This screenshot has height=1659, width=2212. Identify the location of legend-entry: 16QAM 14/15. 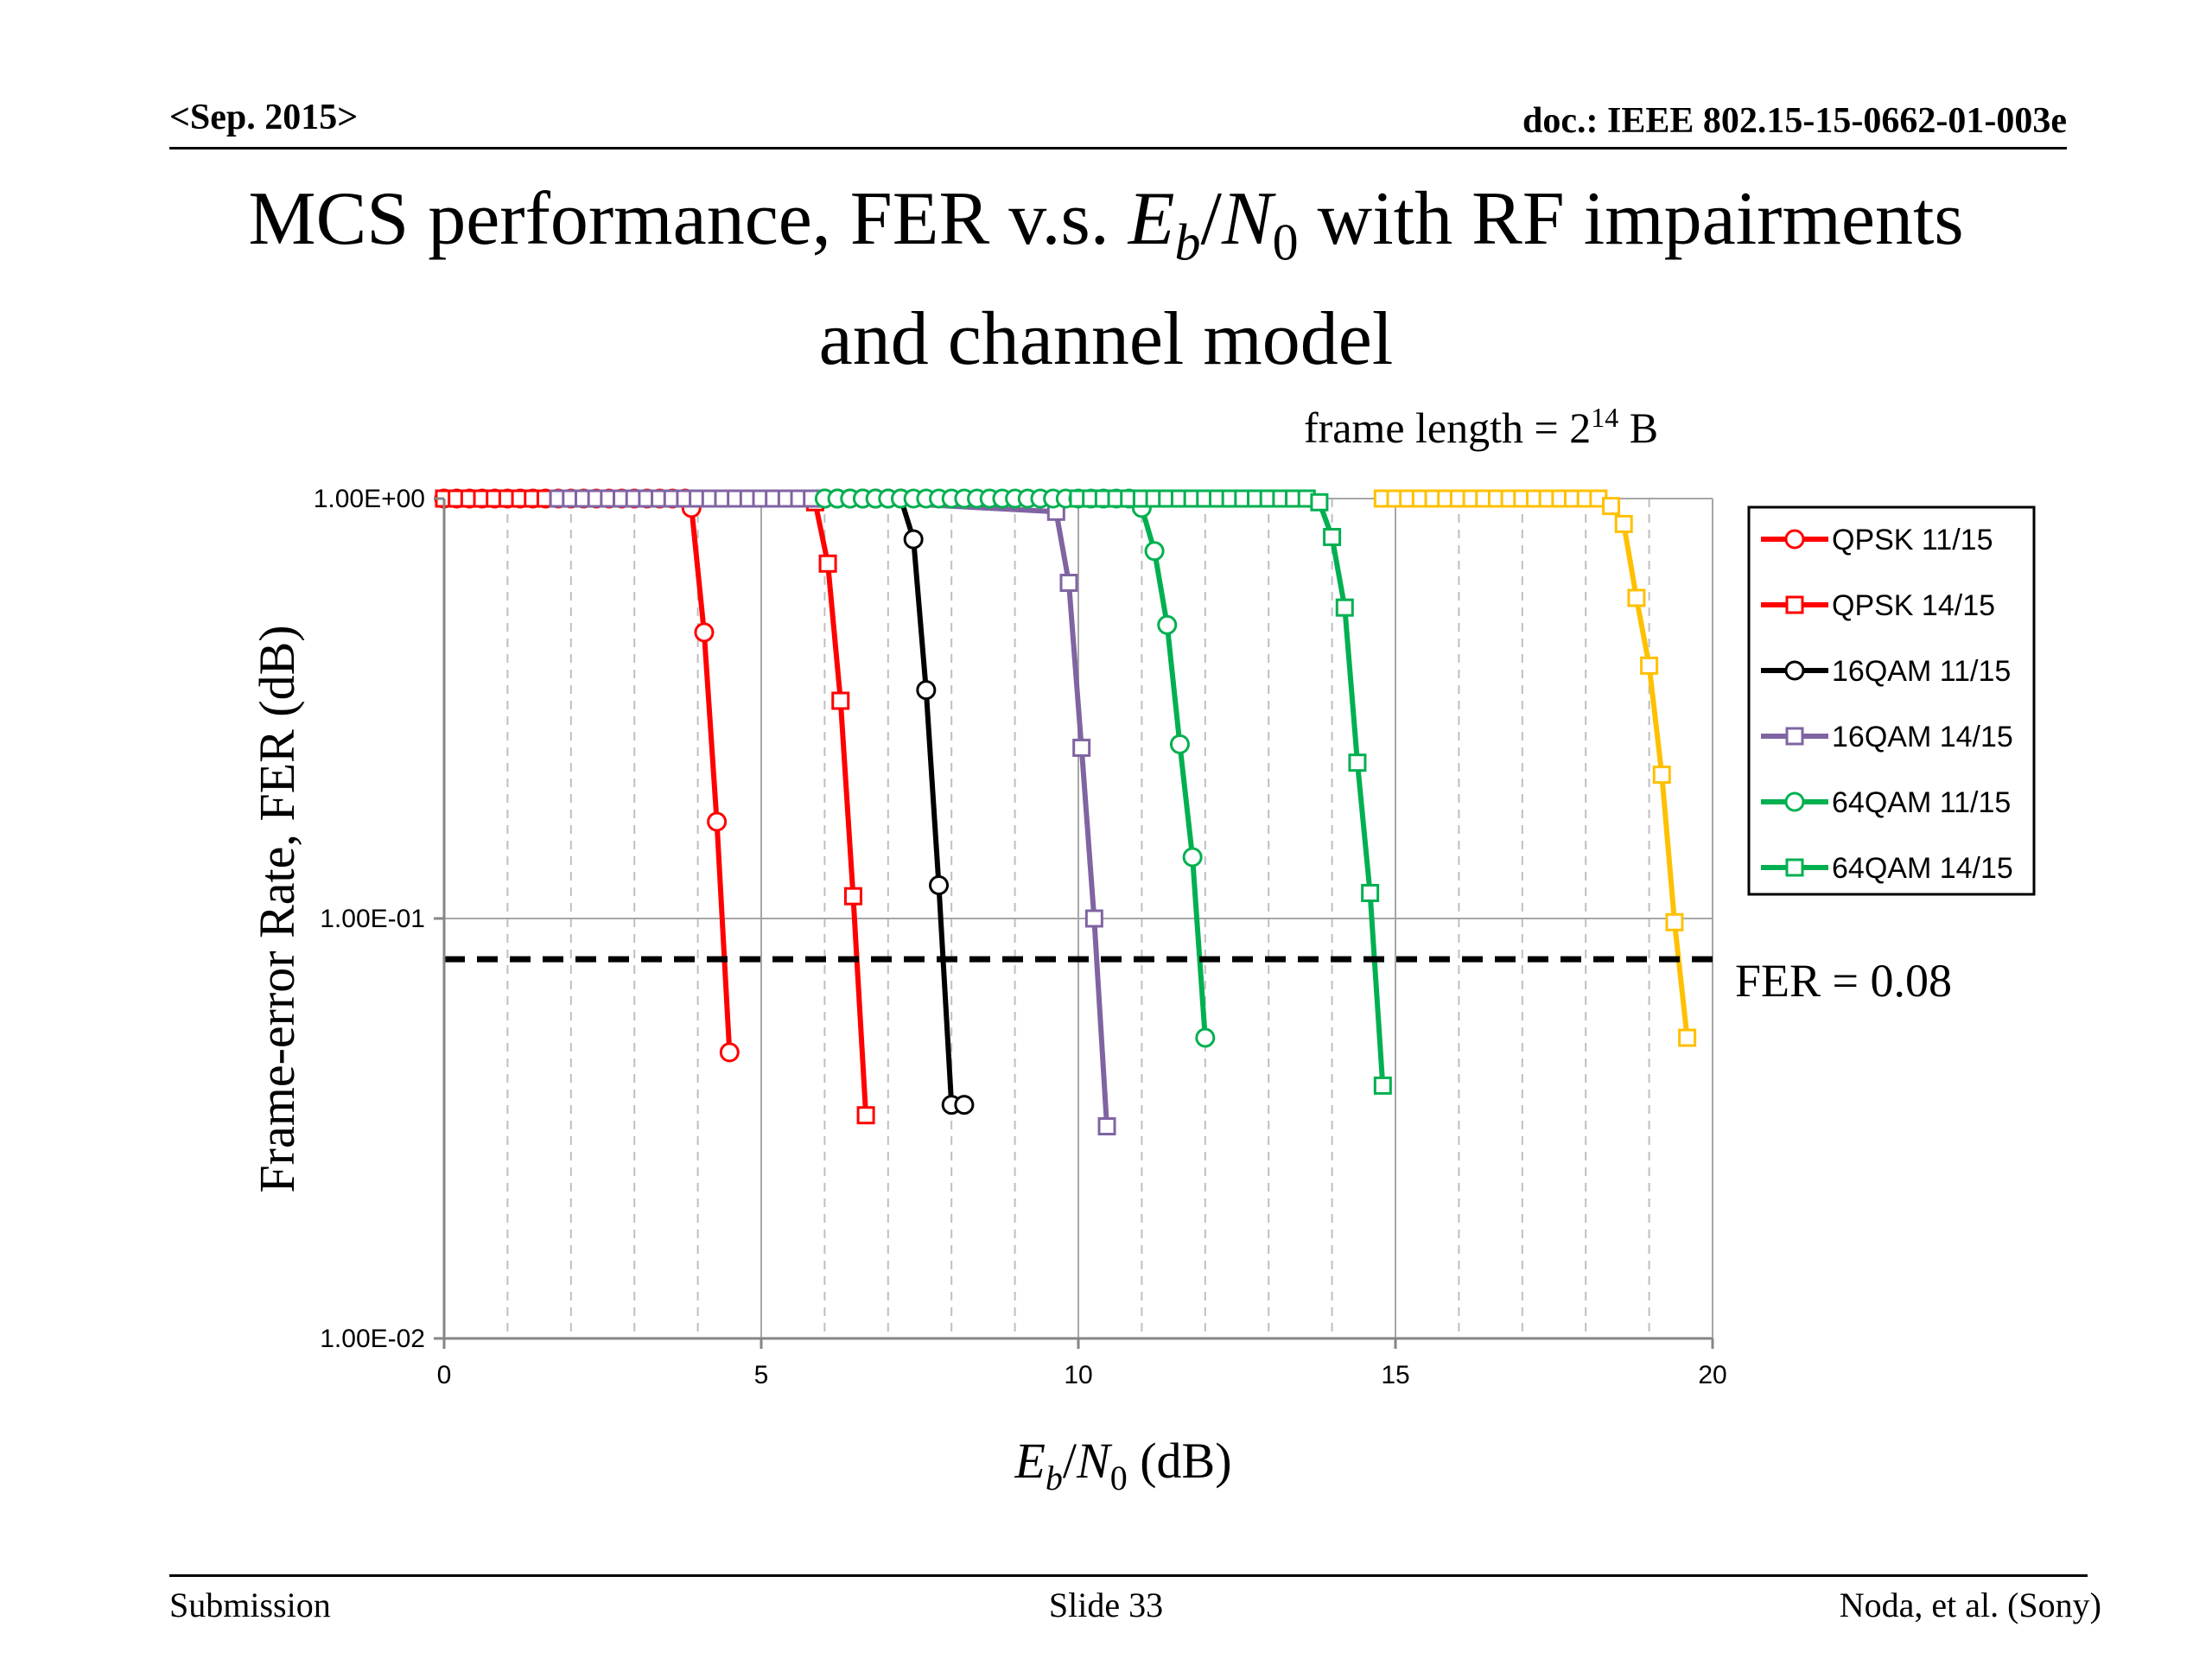
(1887, 737).